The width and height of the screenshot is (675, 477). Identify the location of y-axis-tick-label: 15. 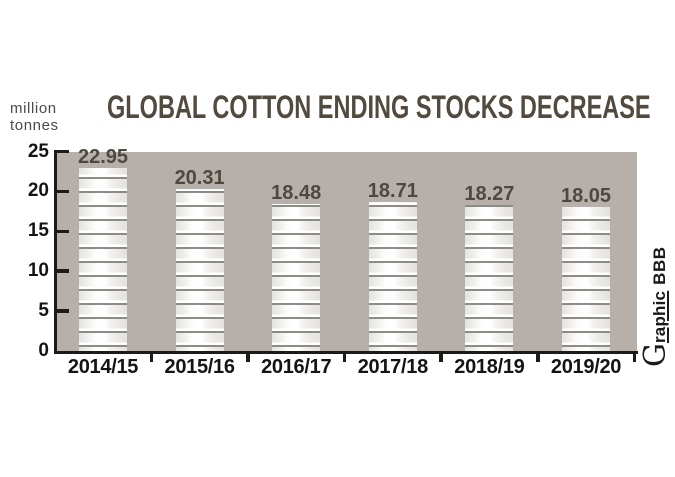
(38, 231).